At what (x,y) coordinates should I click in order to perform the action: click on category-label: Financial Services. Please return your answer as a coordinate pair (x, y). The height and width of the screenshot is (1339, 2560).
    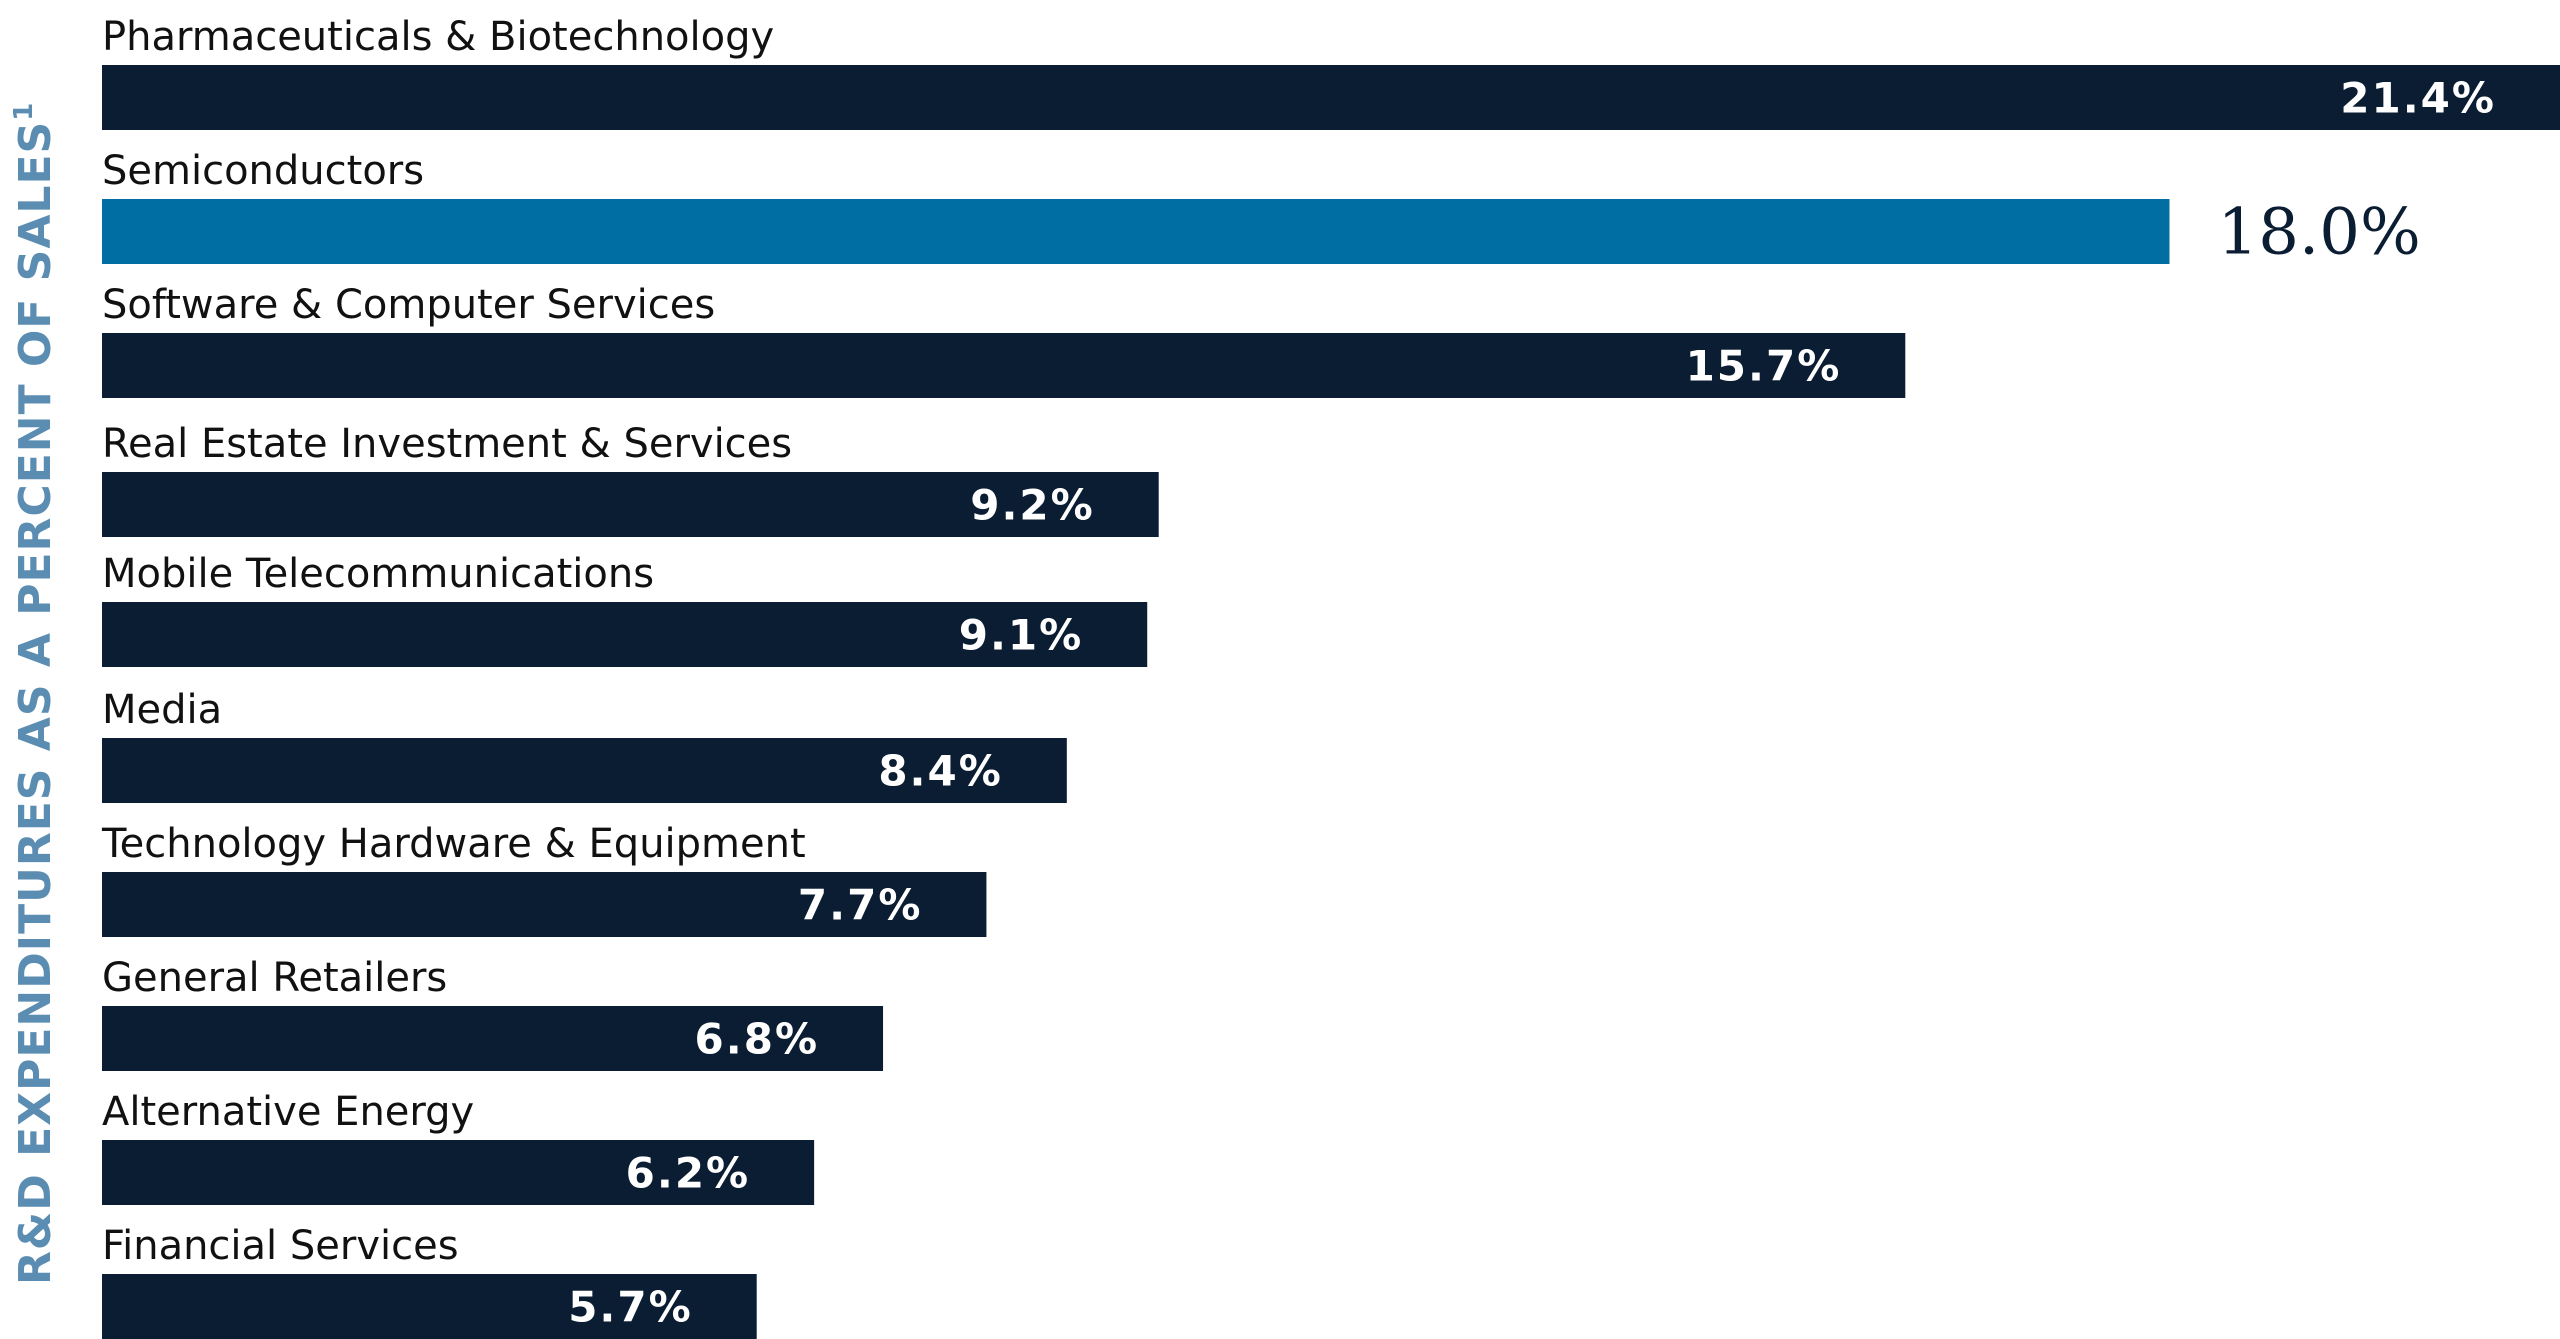
    Looking at the image, I should click on (280, 1246).